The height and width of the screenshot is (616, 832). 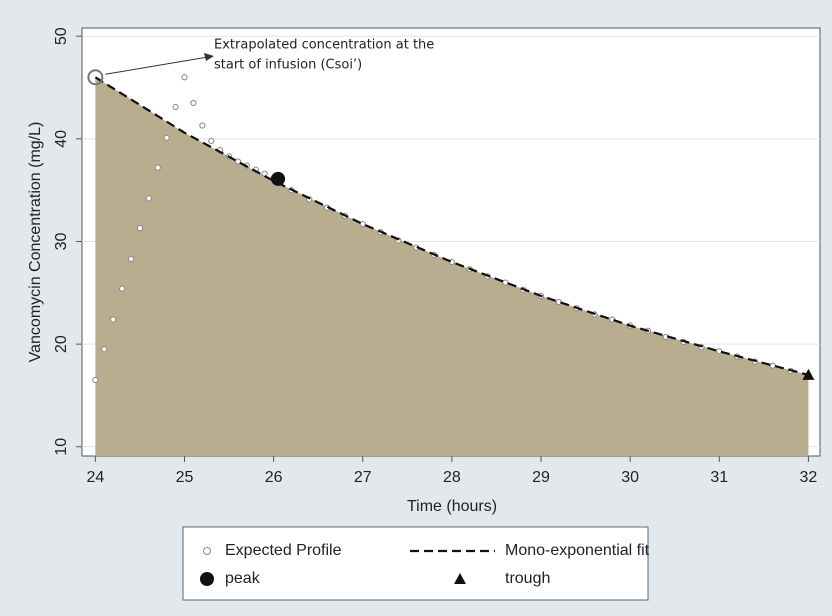 I want to click on annotation-text: start of infusion (Csoi’), so click(x=288, y=65).